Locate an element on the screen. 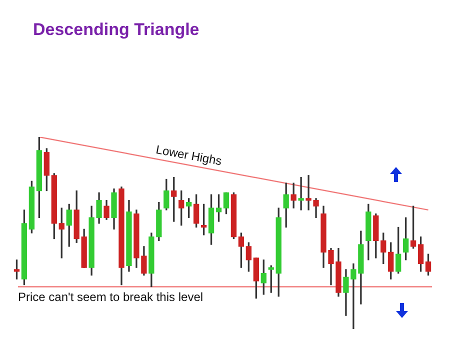 This screenshot has height=350, width=450. candlestick is located at coordinates (301, 193).